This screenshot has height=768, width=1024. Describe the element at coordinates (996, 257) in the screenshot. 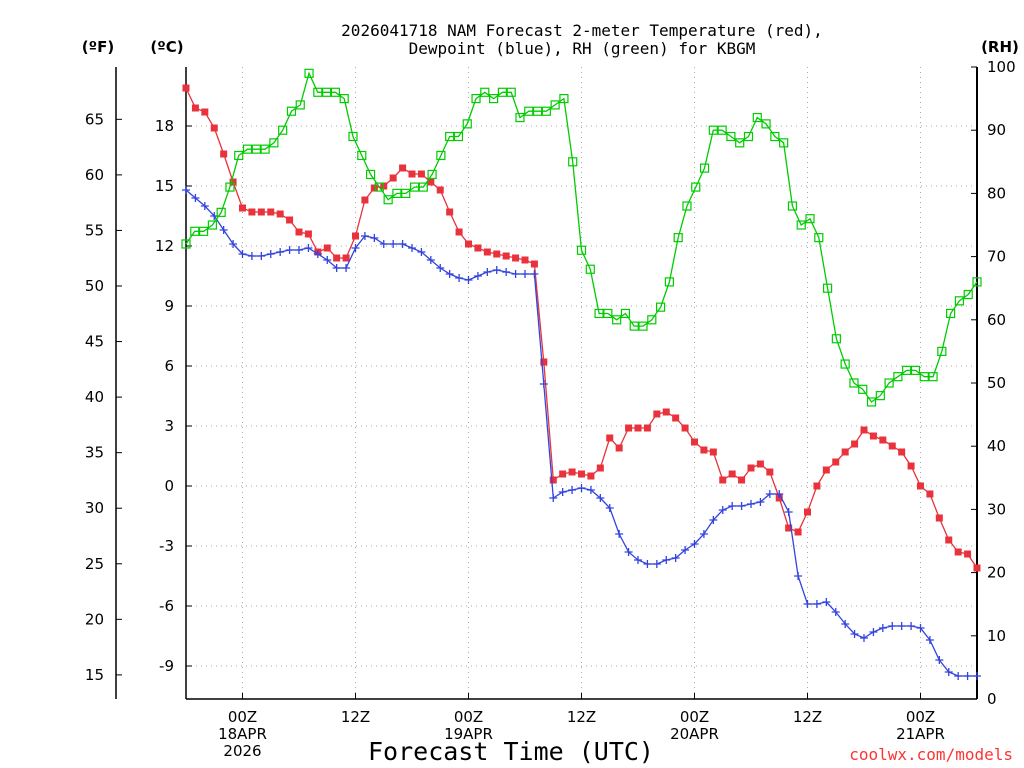

I see `rh-tick-label: 70` at that location.